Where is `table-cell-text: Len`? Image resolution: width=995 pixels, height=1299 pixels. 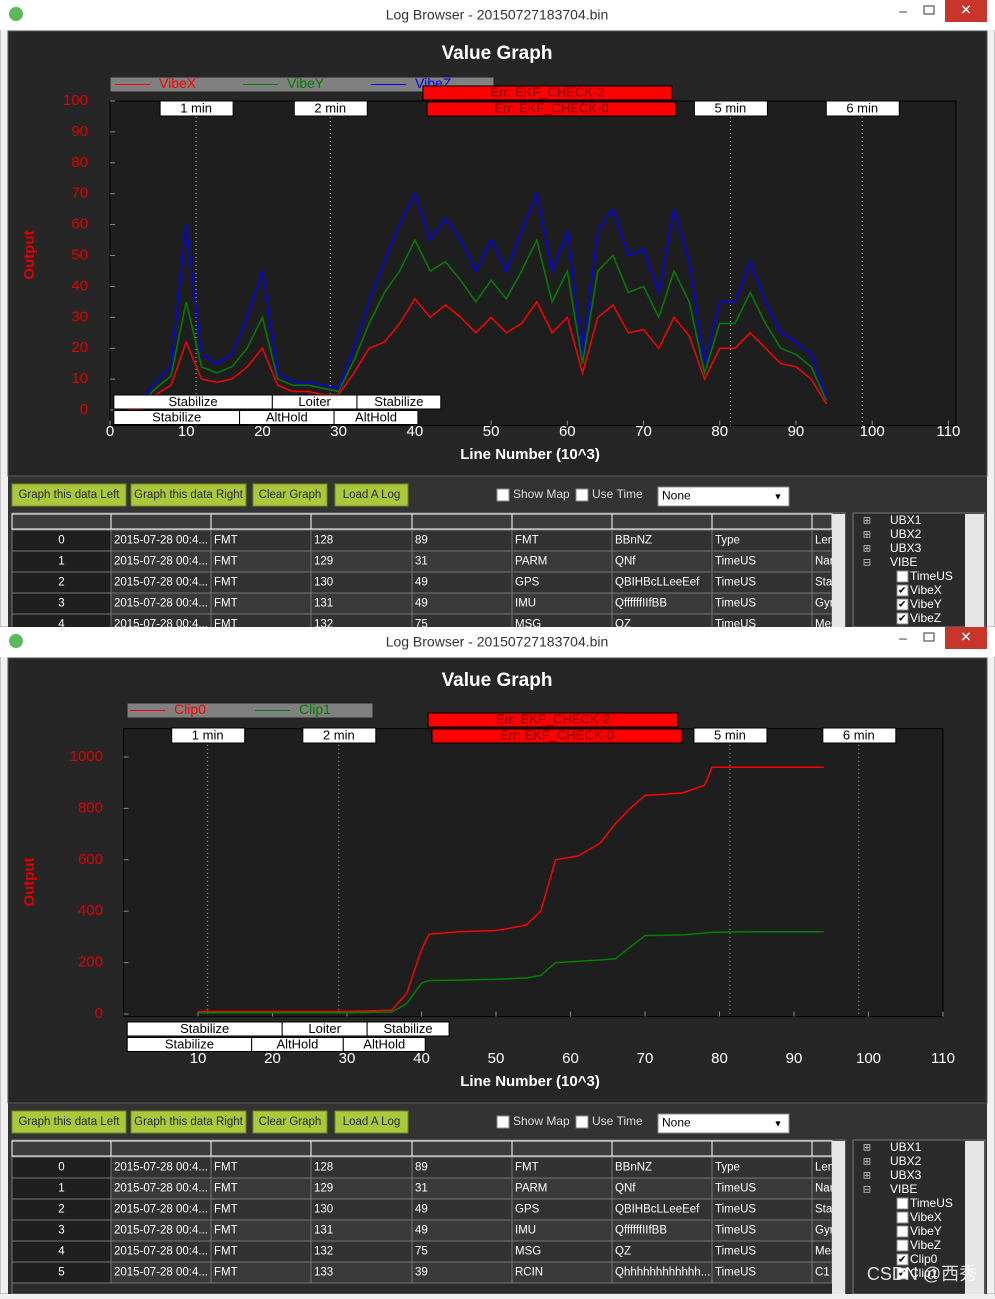 table-cell-text: Len is located at coordinates (824, 541).